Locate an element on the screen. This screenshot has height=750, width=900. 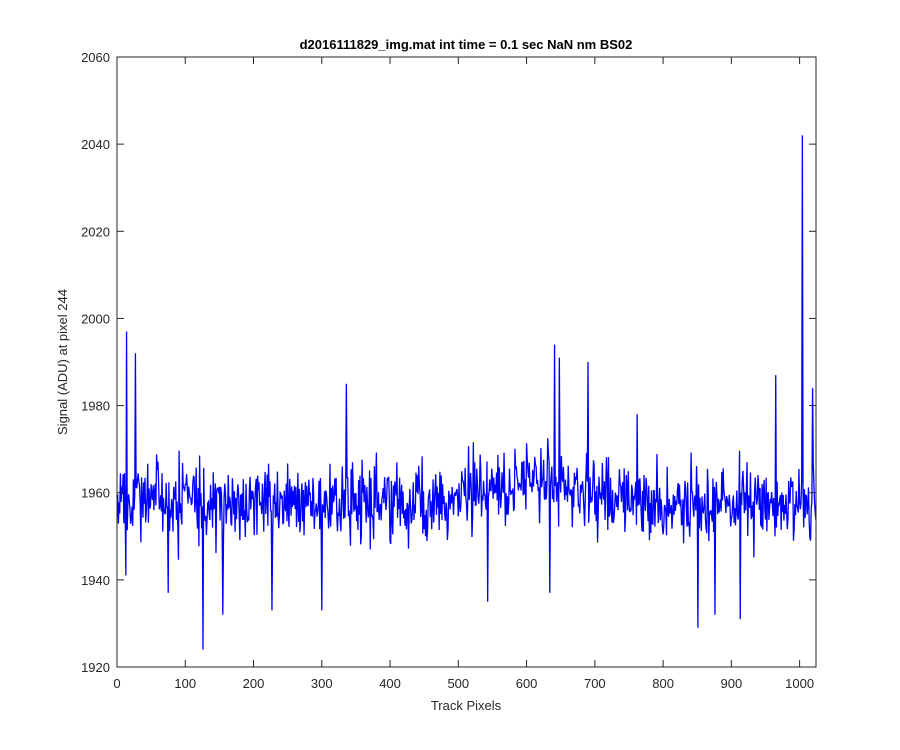
x-tick-label: 400 is located at coordinates (390, 683).